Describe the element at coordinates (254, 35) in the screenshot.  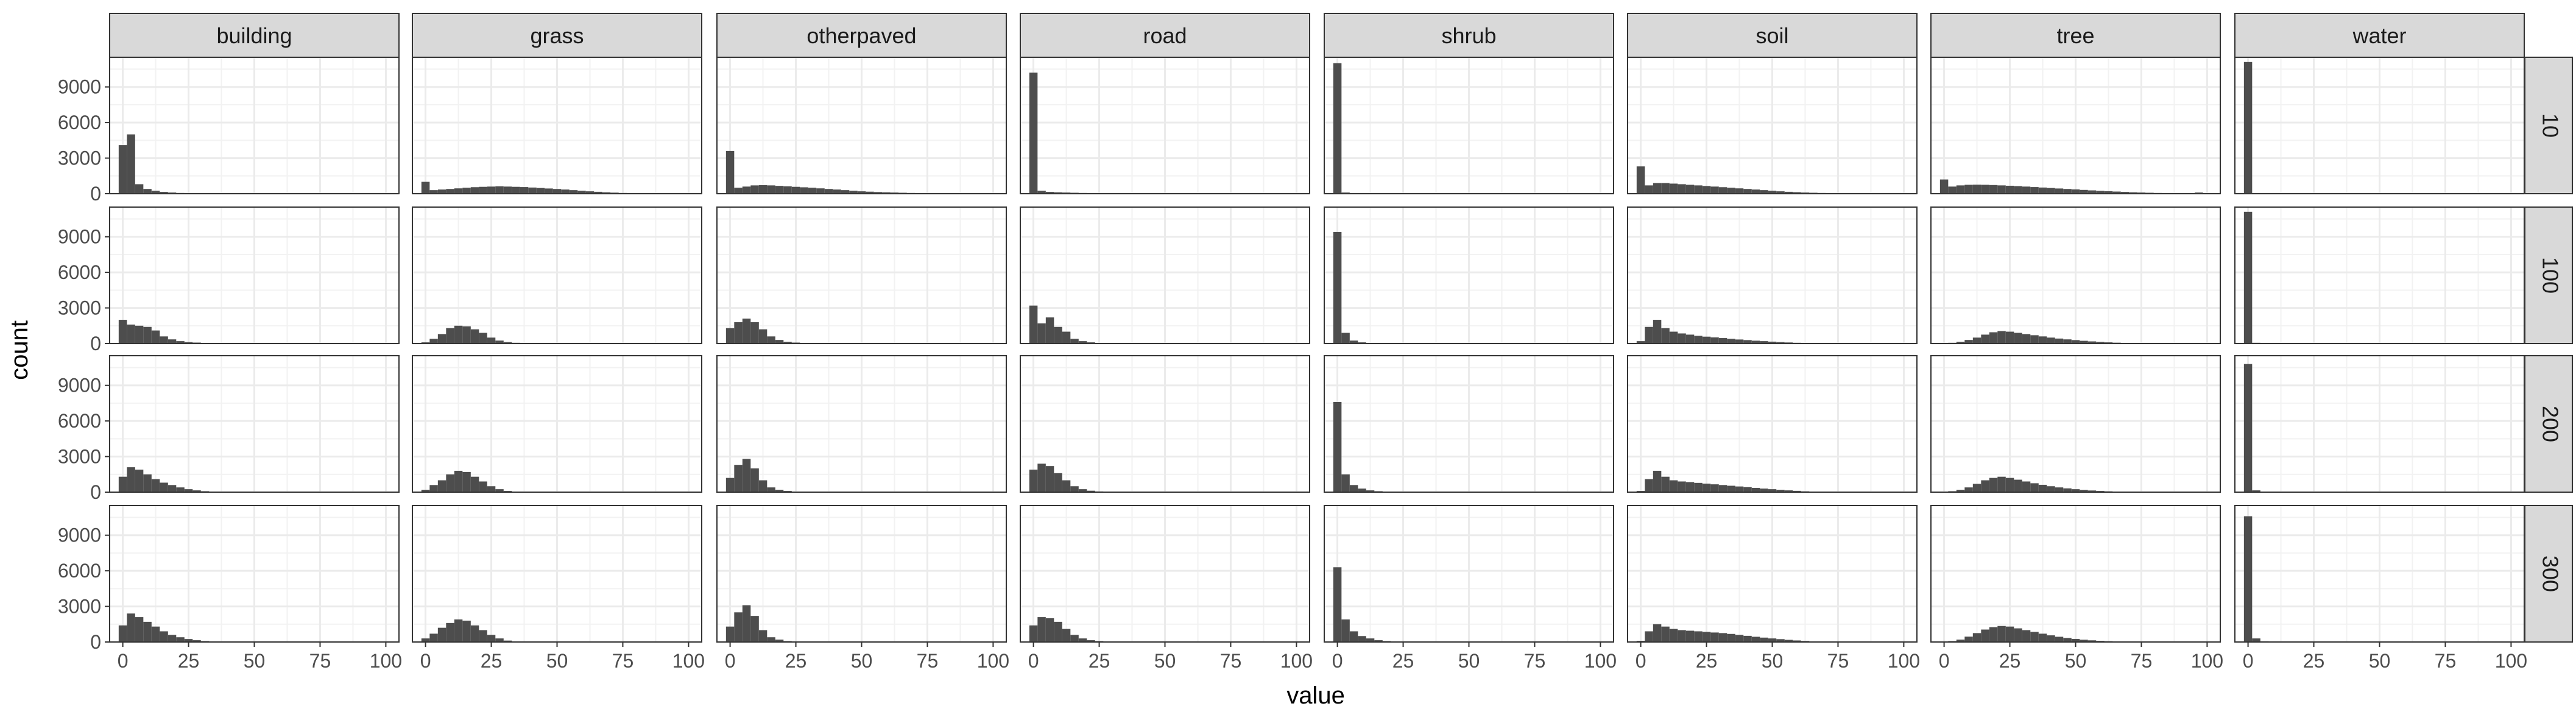
I see `column-strip-label-building: building` at that location.